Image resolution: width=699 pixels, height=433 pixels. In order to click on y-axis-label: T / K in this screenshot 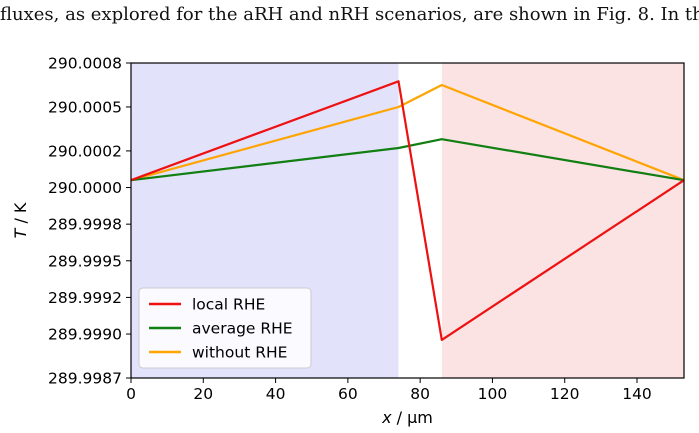, I will do `click(20, 220)`.